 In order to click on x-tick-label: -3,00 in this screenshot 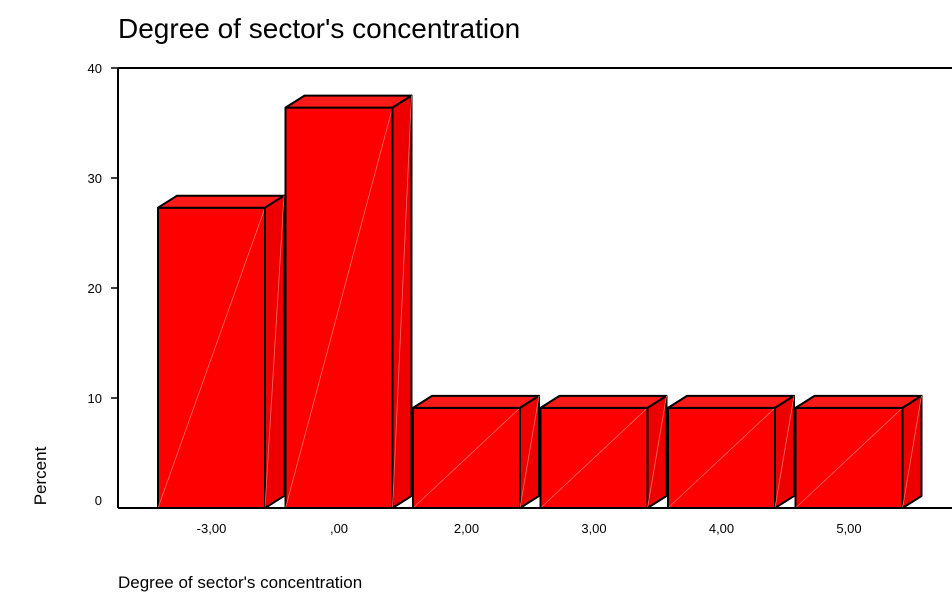, I will do `click(212, 528)`.